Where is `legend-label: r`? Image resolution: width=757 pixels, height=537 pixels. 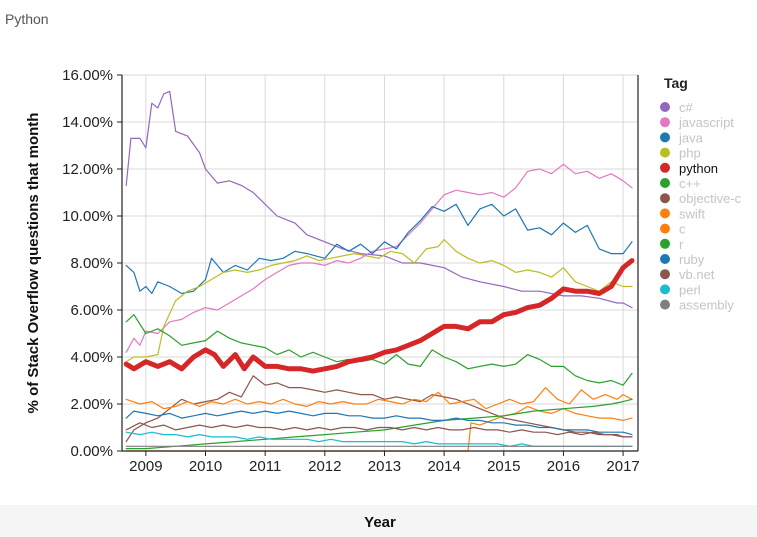 legend-label: r is located at coordinates (681, 244).